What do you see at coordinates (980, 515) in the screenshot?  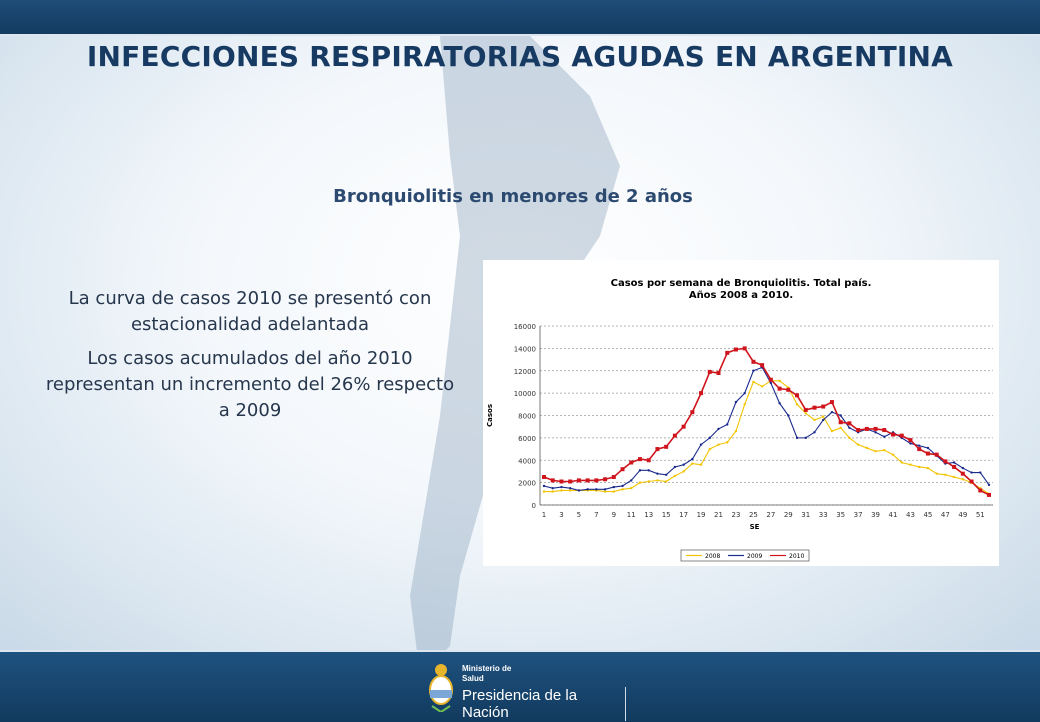 I see `x-tick-label: 51` at bounding box center [980, 515].